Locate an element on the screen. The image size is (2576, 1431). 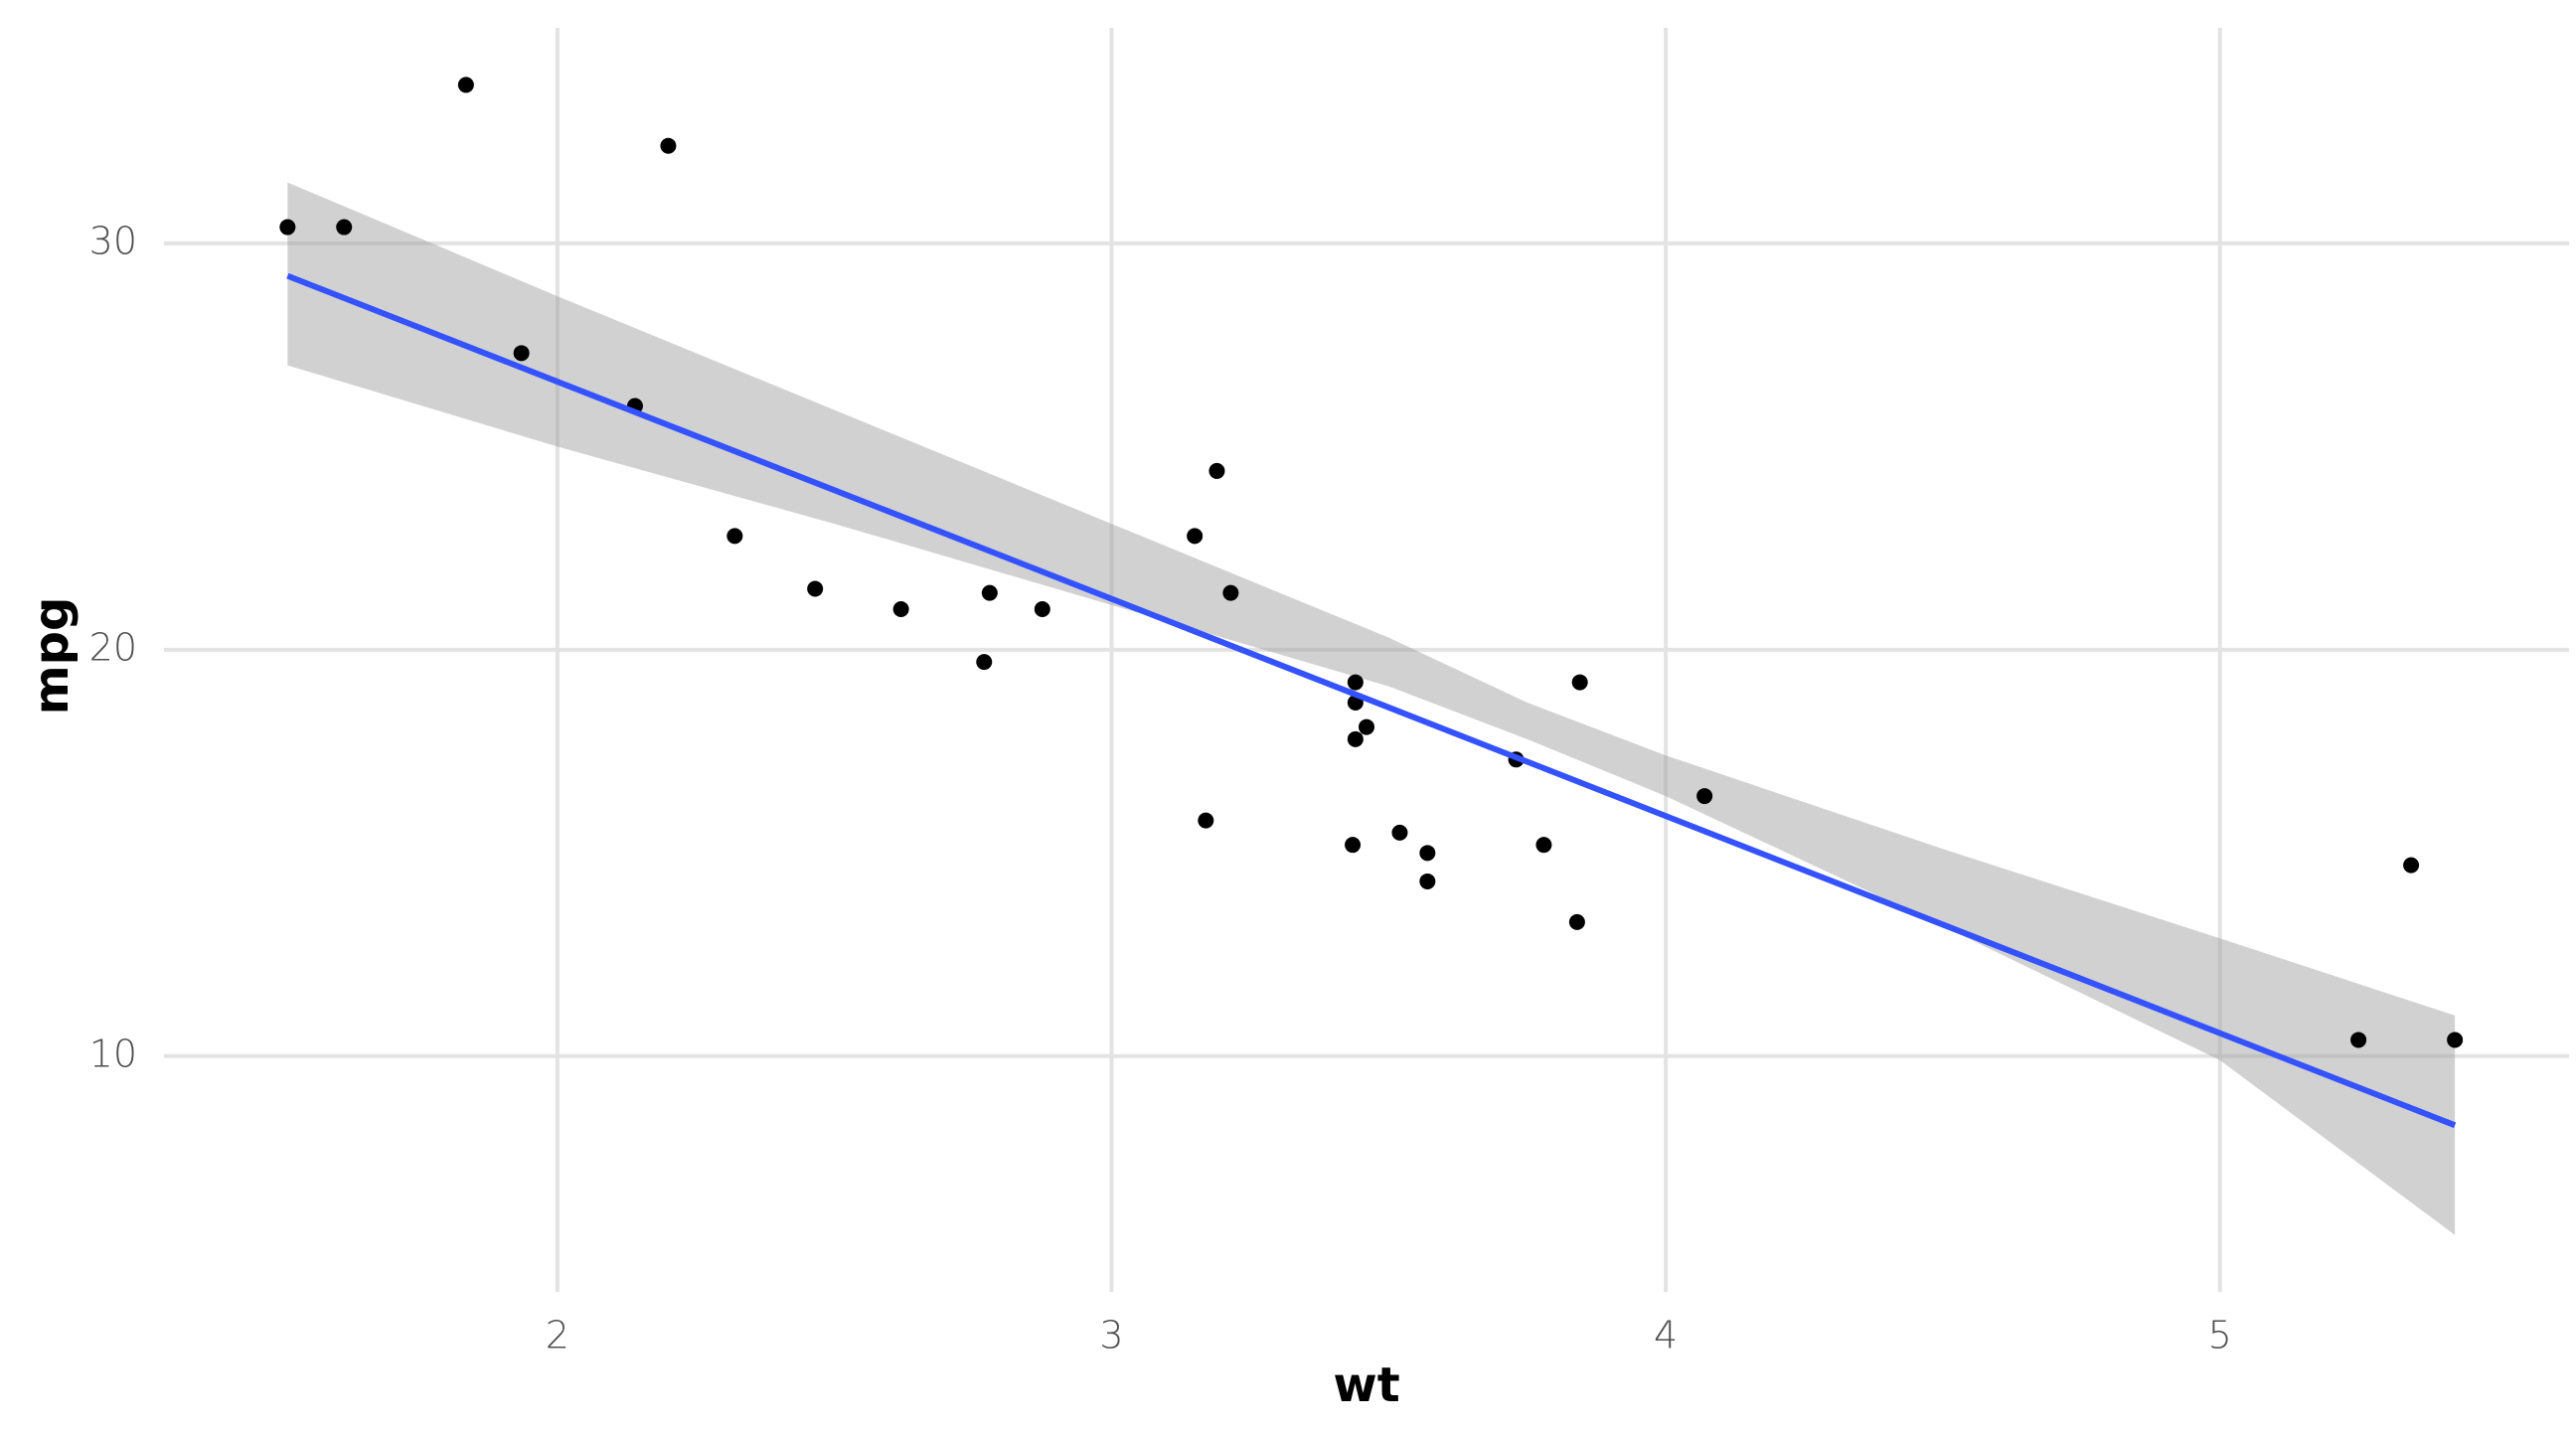
y-tick-label-20: 20 is located at coordinates (113, 647).